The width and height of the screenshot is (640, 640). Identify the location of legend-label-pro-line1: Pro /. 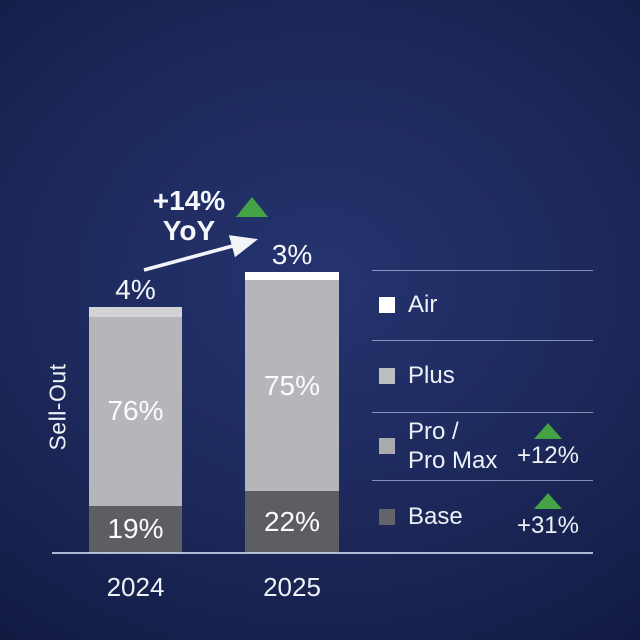
(433, 431).